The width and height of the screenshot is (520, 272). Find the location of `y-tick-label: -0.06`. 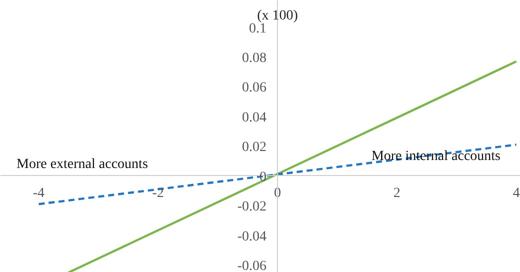

y-tick-label: -0.06 is located at coordinates (252, 265).